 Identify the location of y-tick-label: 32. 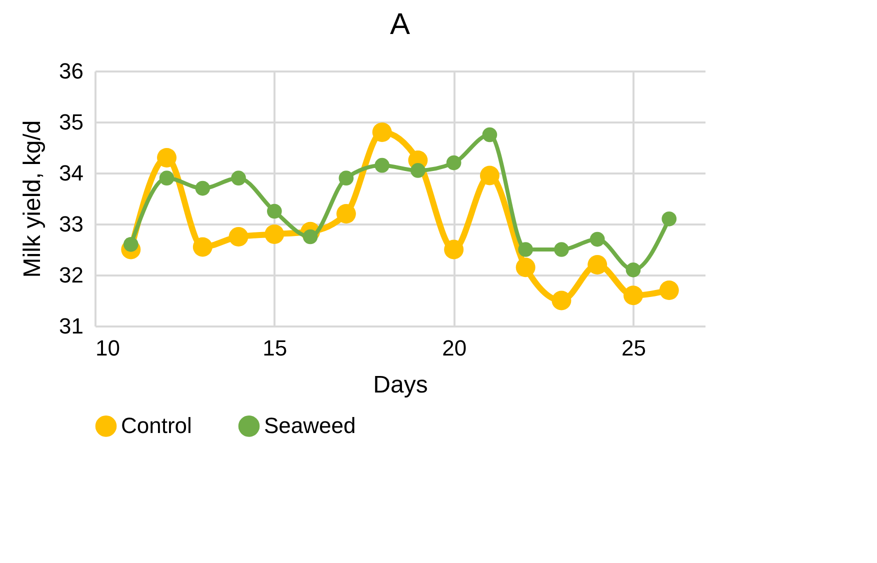
(71, 275).